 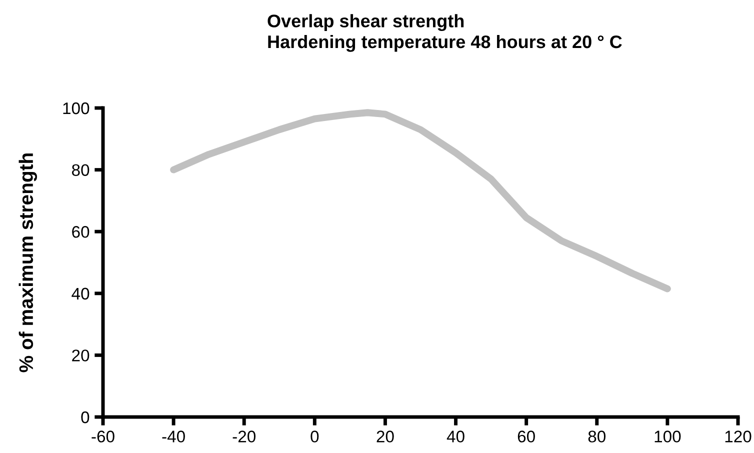 I want to click on y-axis-title: % of maximum strength, so click(x=27, y=263).